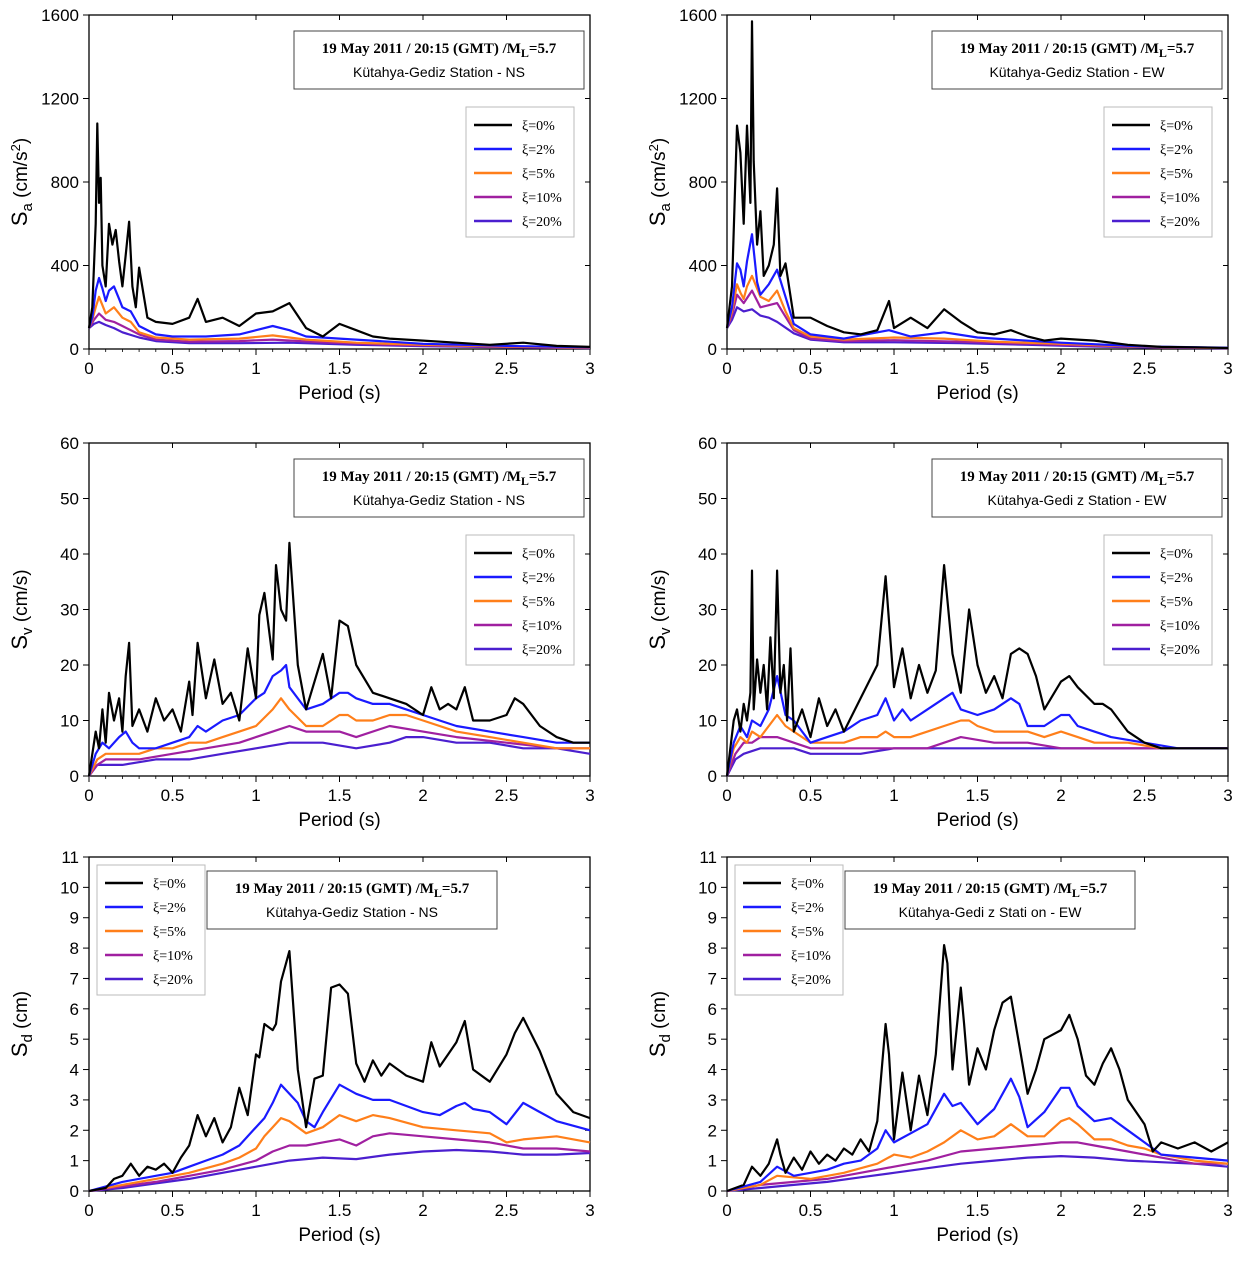 The height and width of the screenshot is (1263, 1240). What do you see at coordinates (27, 631) in the screenshot?
I see `y-label-subscript: v` at bounding box center [27, 631].